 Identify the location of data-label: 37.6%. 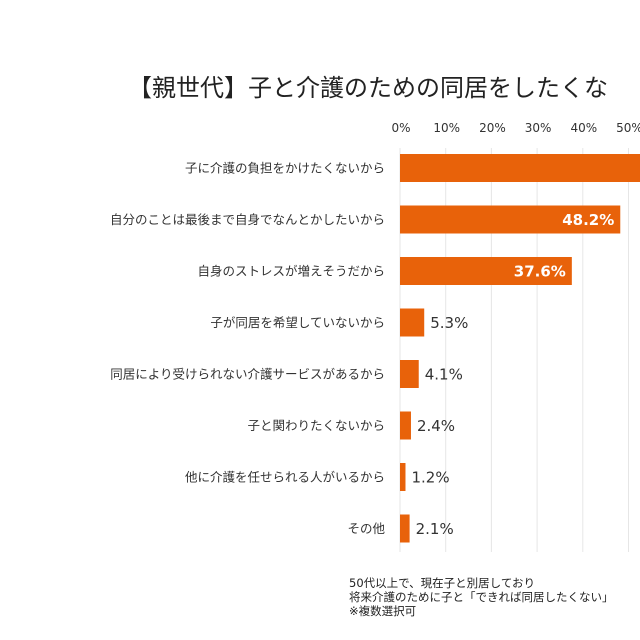
(540, 272).